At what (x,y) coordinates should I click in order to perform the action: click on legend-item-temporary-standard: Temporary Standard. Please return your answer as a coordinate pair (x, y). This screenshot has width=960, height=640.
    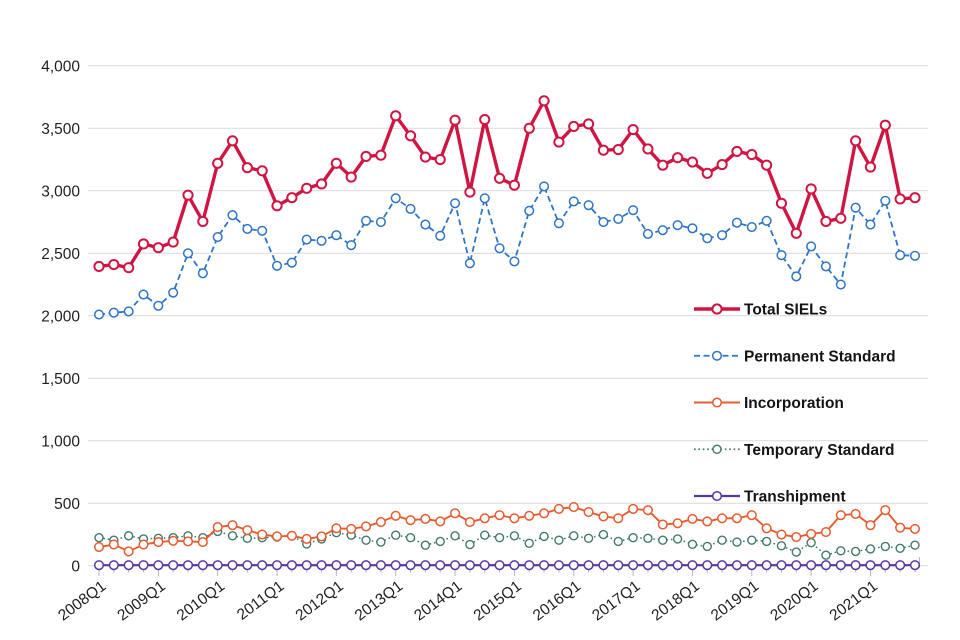
    Looking at the image, I should click on (794, 450).